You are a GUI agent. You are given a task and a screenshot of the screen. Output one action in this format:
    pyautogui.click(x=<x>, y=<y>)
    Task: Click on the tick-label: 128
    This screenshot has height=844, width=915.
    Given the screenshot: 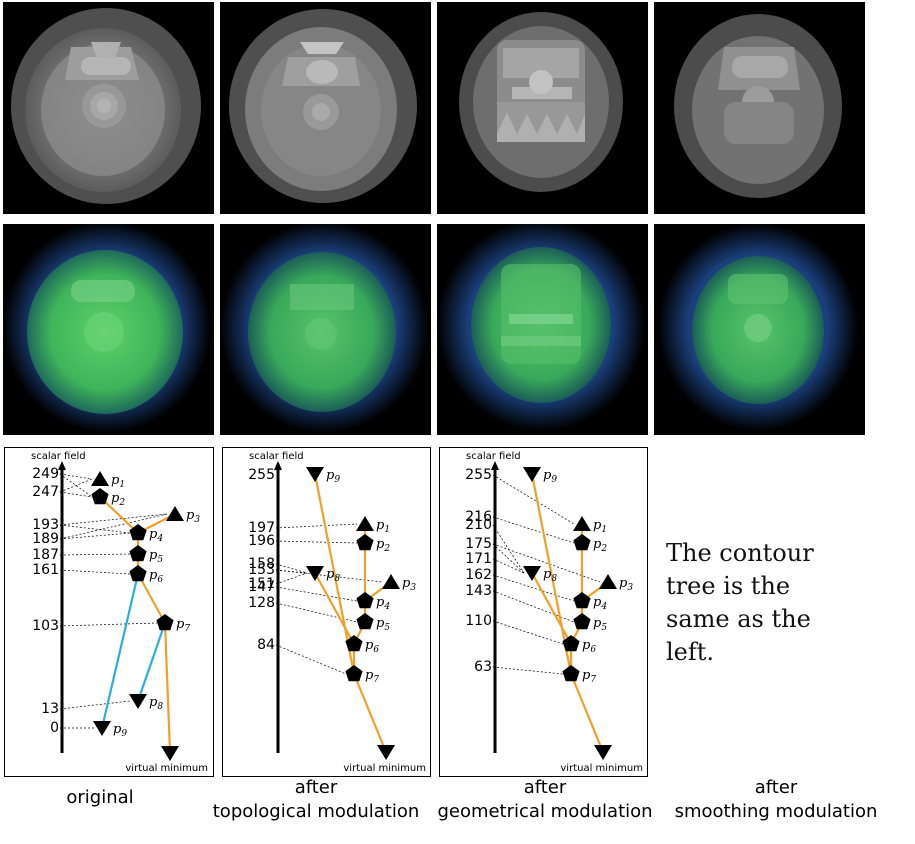 What is the action you would take?
    pyautogui.click(x=261, y=603)
    